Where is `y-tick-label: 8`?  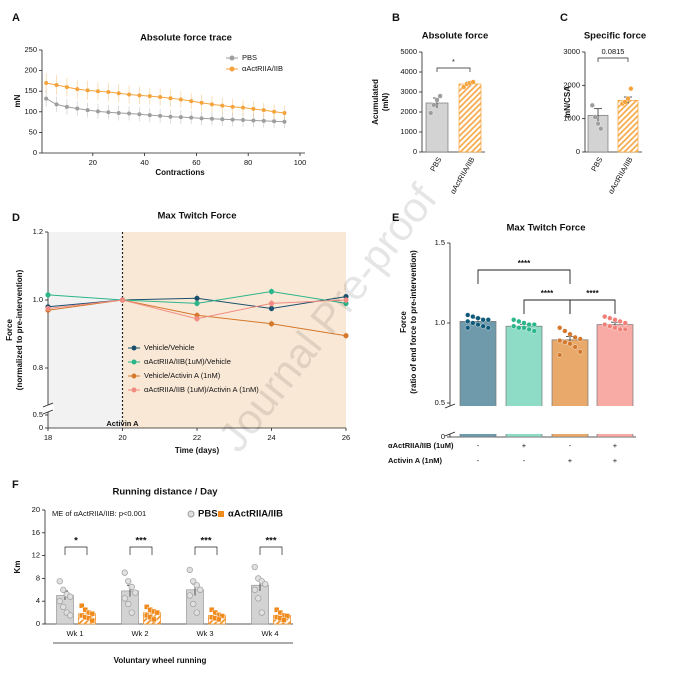
y-tick-label: 8 is located at coordinates (38, 577).